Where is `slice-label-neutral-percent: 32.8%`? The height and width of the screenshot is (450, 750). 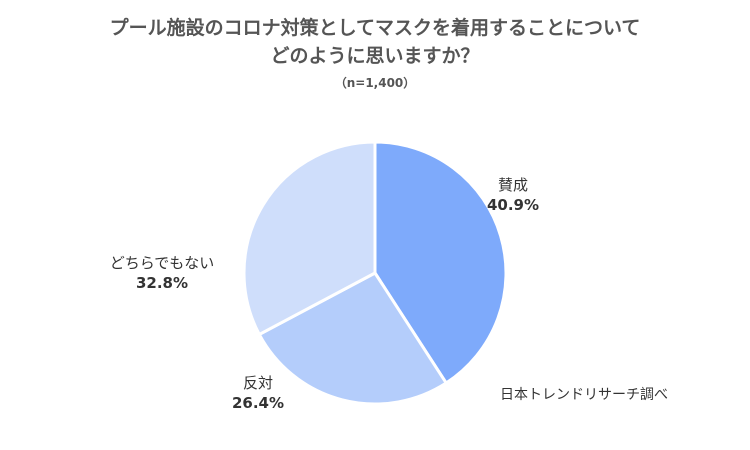 slice-label-neutral-percent: 32.8% is located at coordinates (162, 283).